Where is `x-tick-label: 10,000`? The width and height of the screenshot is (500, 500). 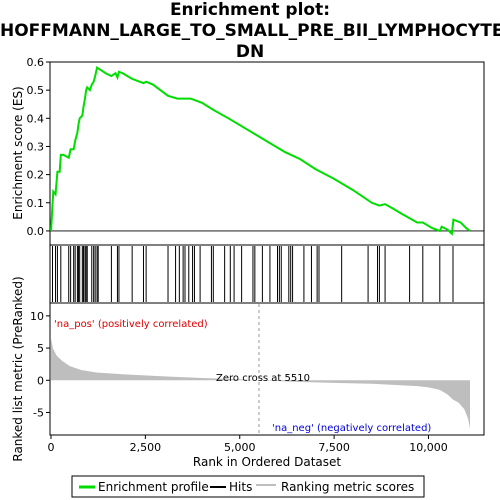
x-tick-label: 10,000 is located at coordinates (428, 447).